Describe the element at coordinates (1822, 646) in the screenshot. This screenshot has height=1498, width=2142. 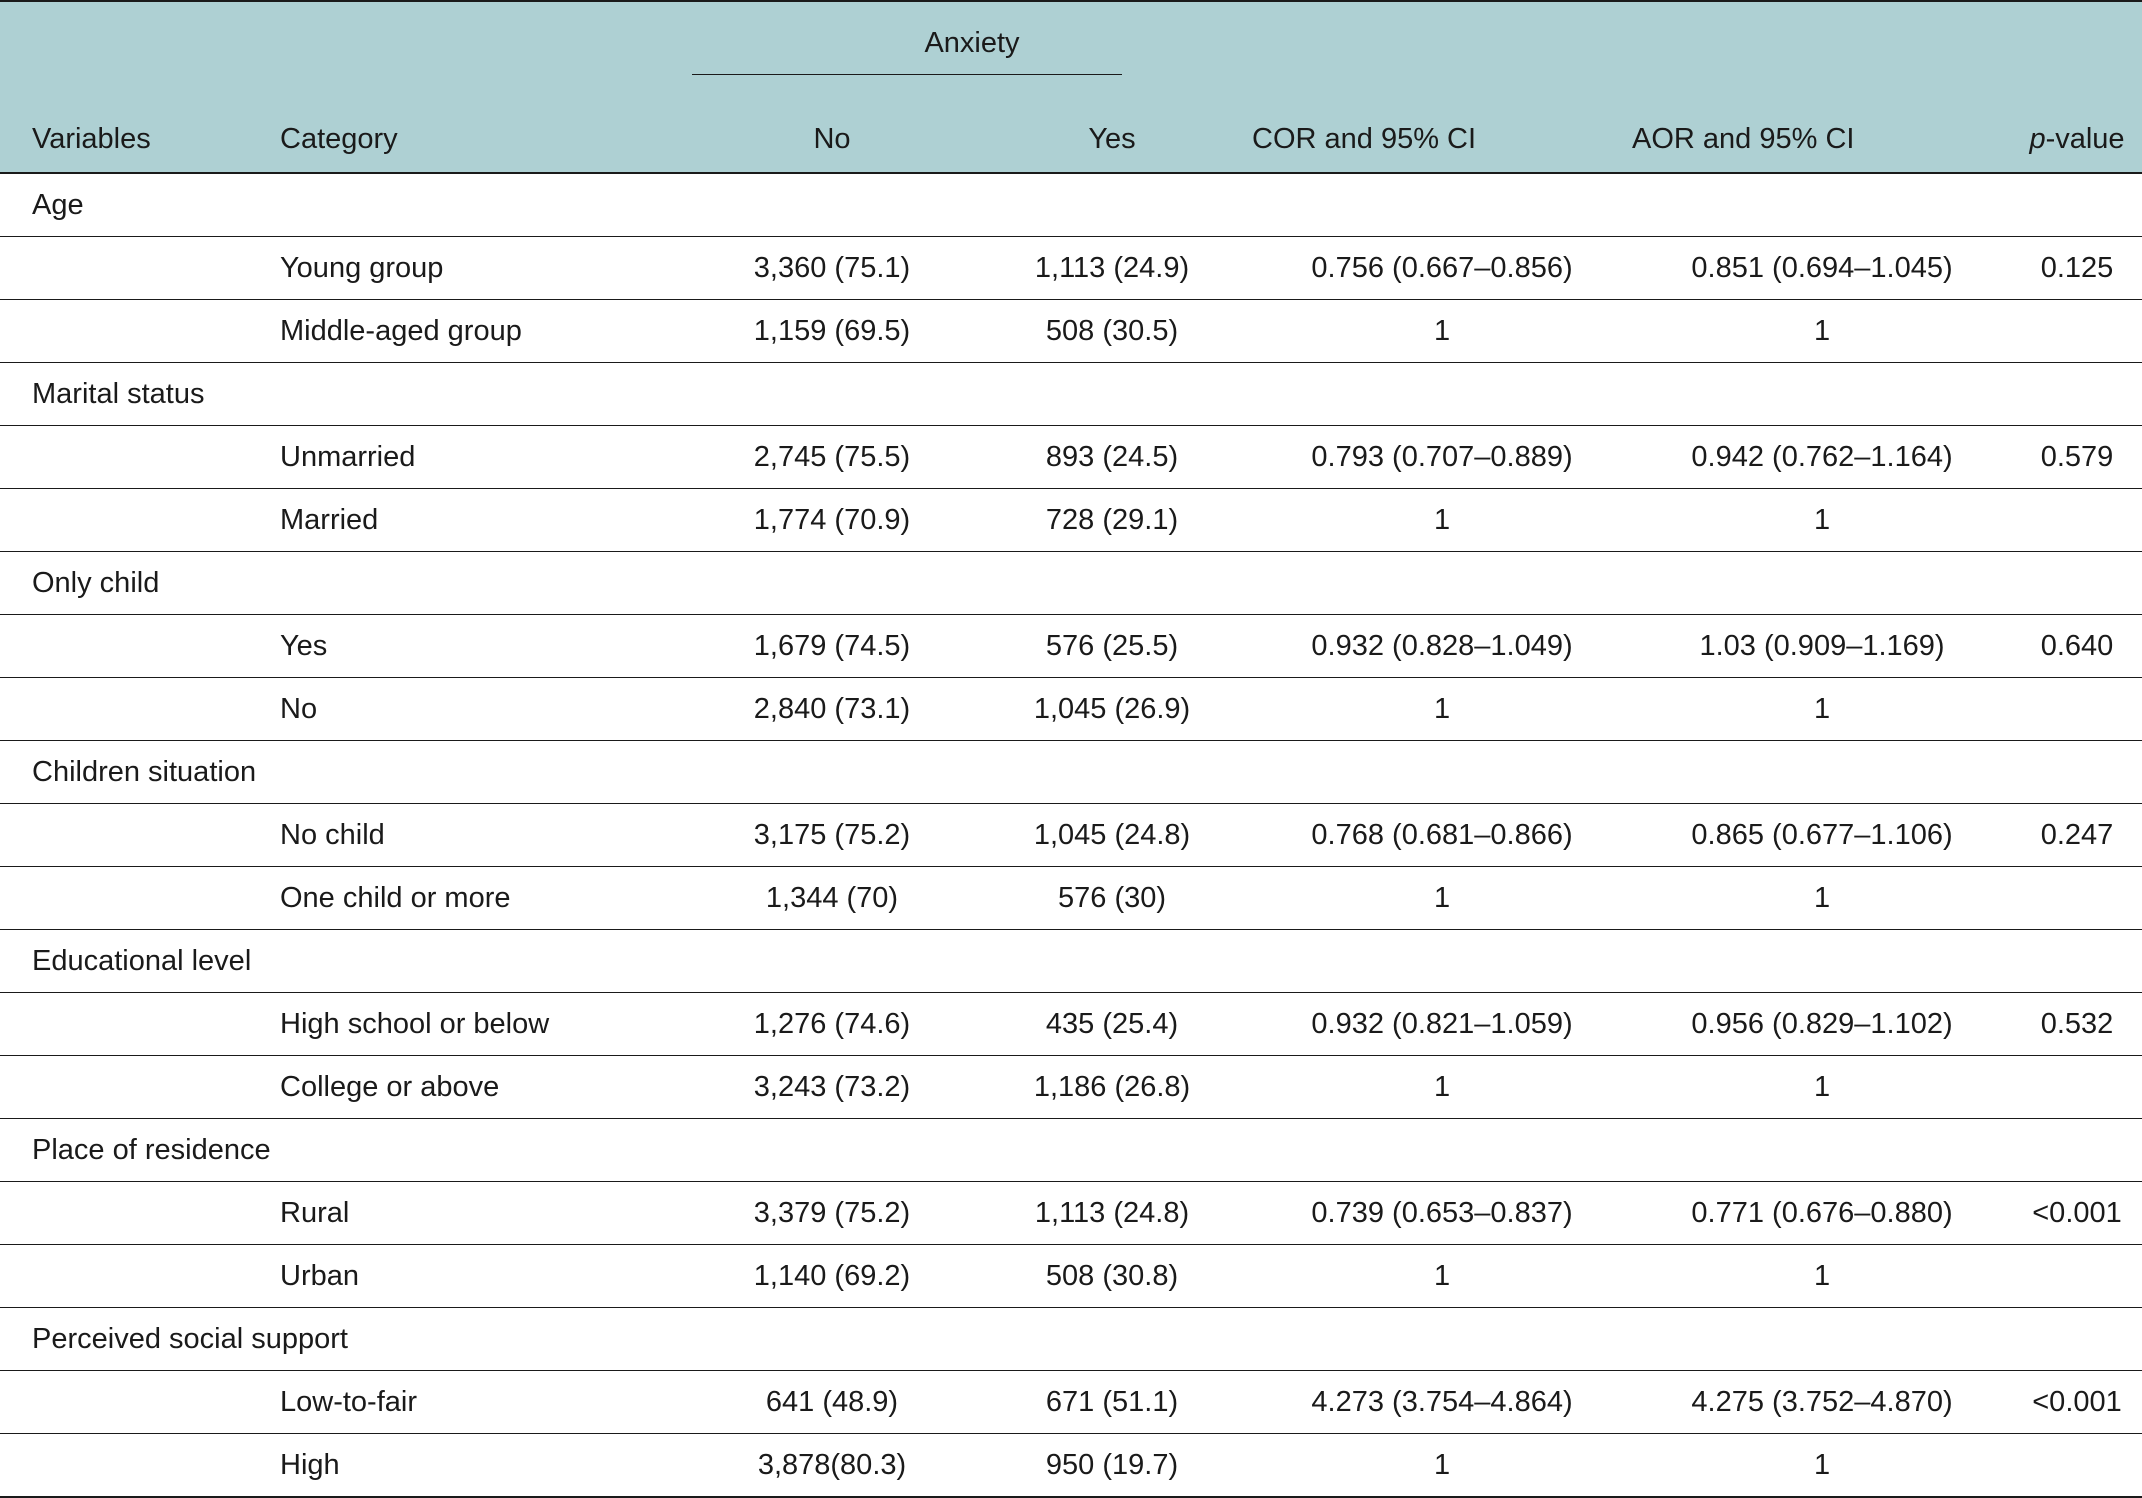
I see `aor-cell: 1.03 (0.909–1.169)` at that location.